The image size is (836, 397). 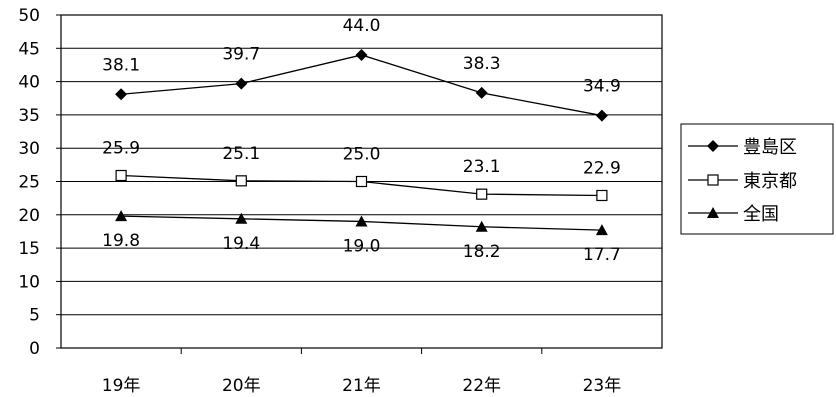 I want to click on x-tick-label: 21年, so click(x=361, y=386).